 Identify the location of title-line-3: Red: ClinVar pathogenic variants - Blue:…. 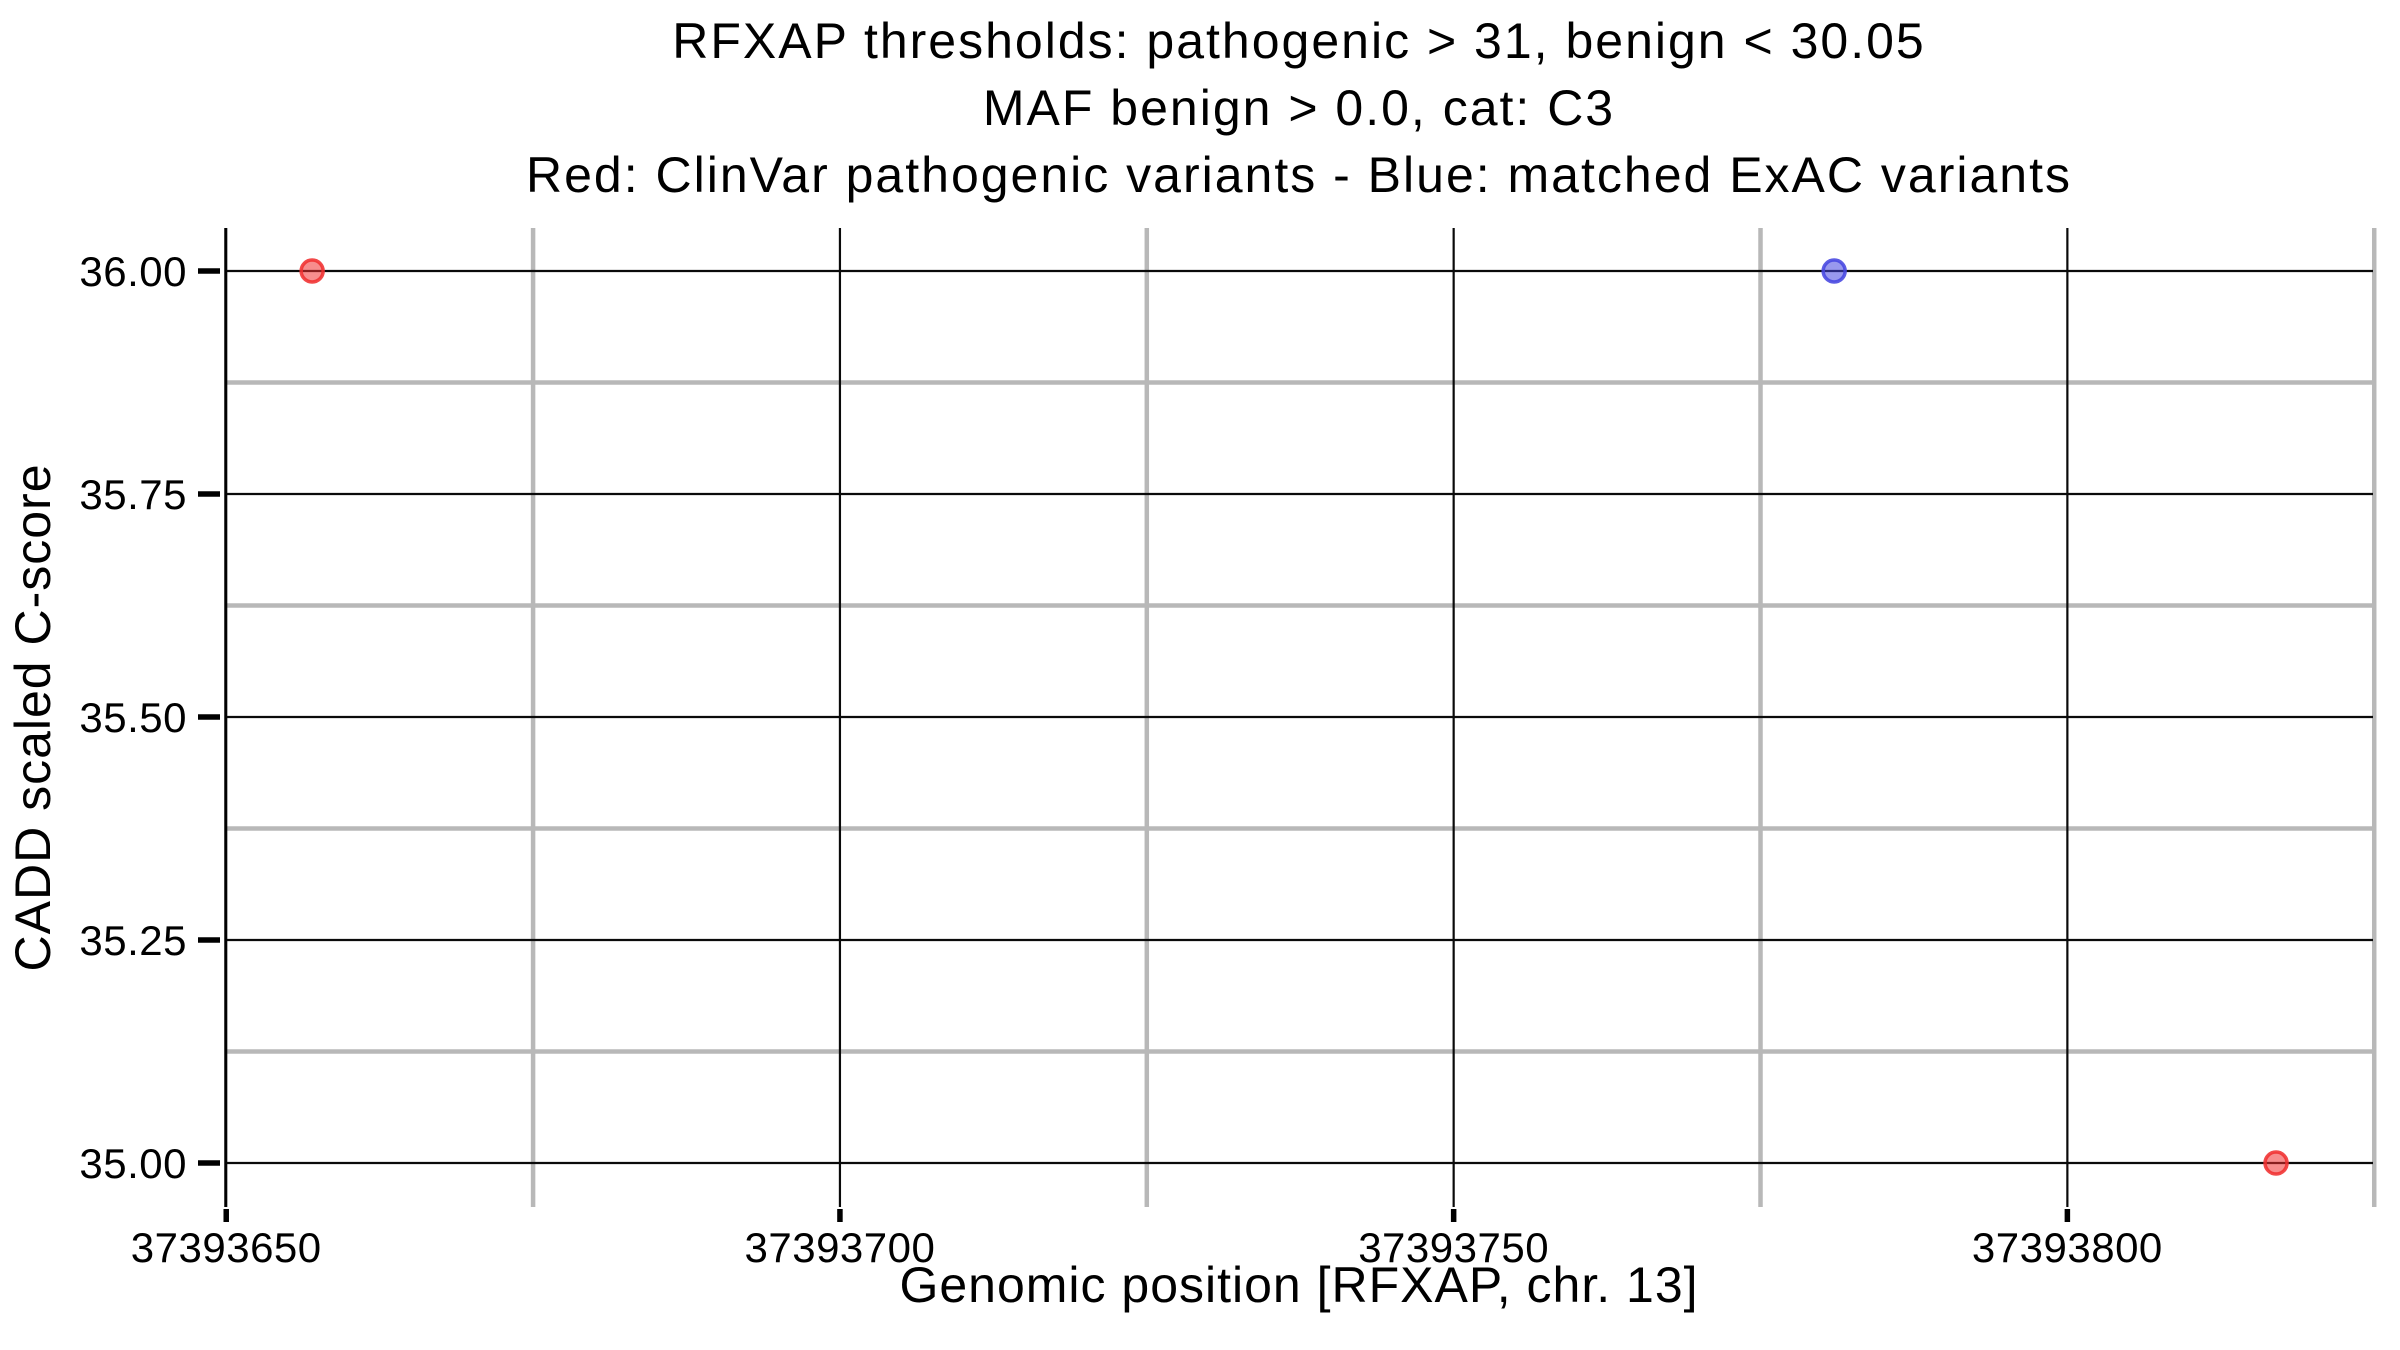
(1299, 175).